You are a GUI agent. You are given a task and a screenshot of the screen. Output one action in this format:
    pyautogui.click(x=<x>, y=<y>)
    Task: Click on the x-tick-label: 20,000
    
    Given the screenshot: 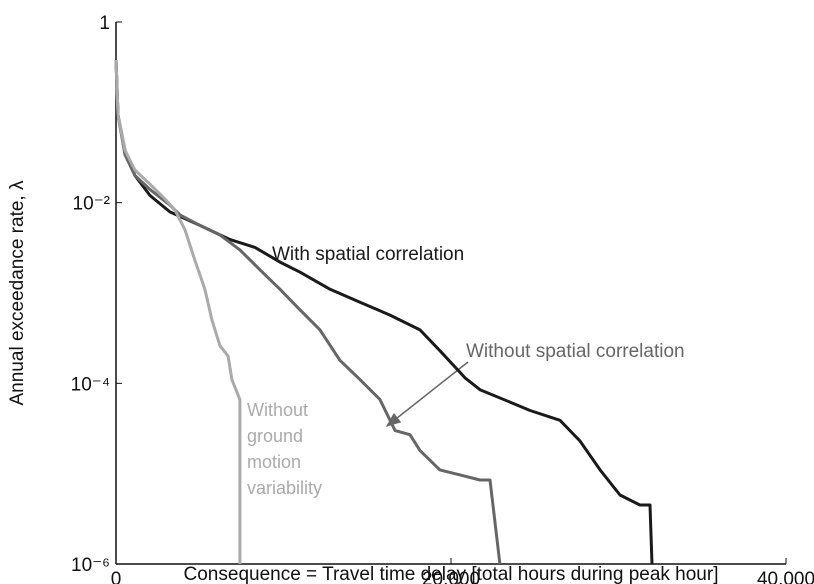 What is the action you would take?
    pyautogui.click(x=451, y=576)
    